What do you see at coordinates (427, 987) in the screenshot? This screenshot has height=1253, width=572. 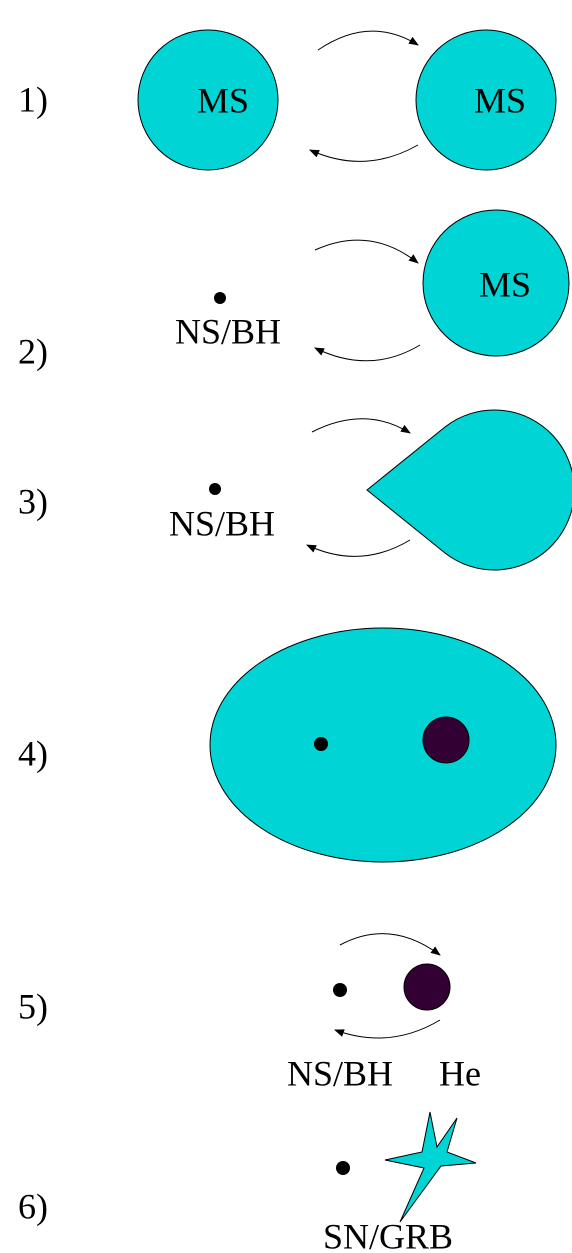 I see `helium-star` at bounding box center [427, 987].